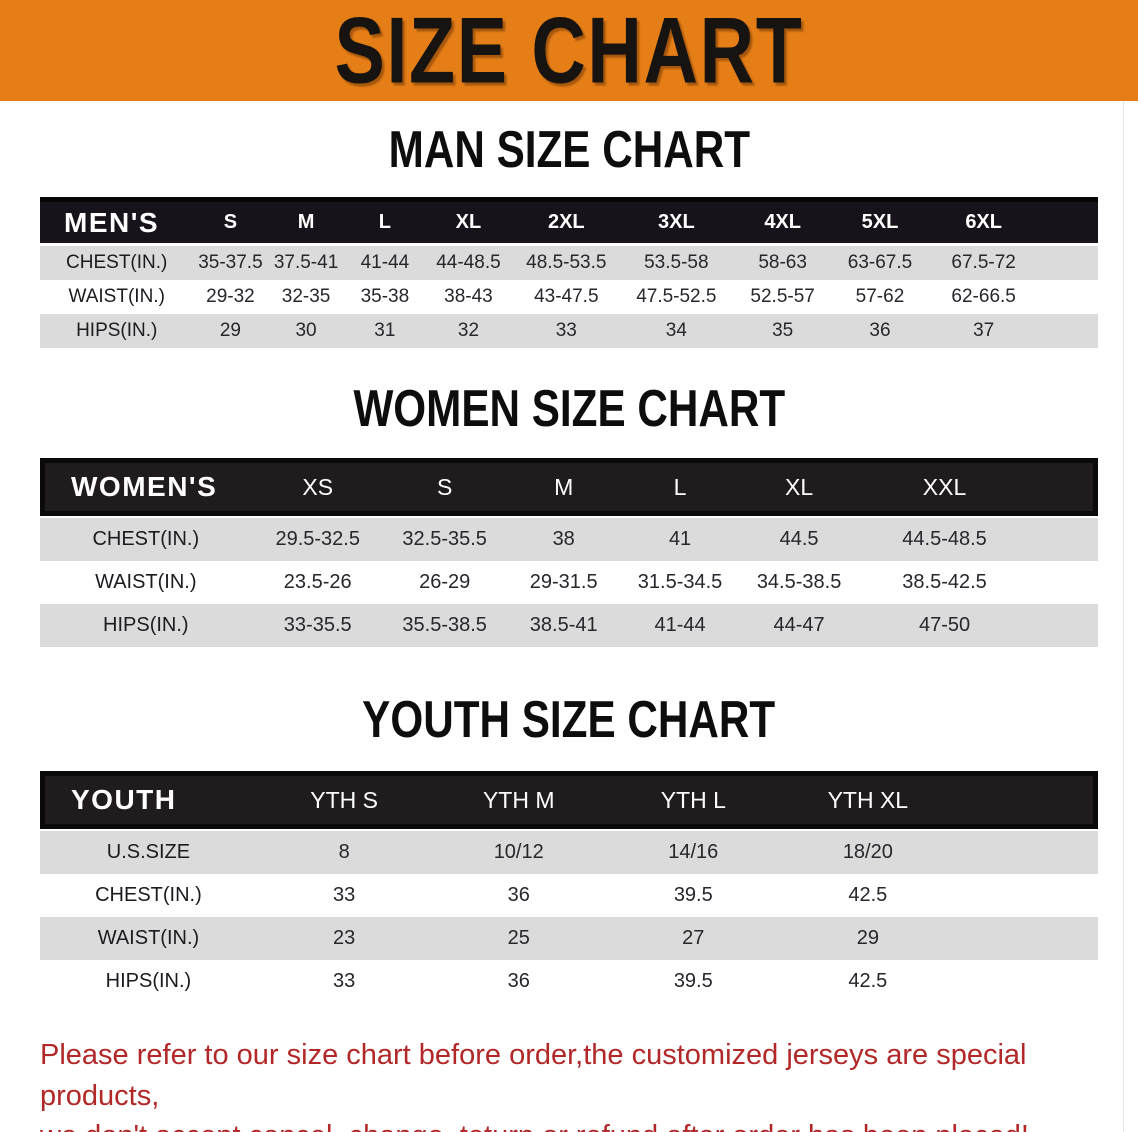 This screenshot has width=1138, height=1132. What do you see at coordinates (306, 331) in the screenshot?
I see `size-value: 30` at bounding box center [306, 331].